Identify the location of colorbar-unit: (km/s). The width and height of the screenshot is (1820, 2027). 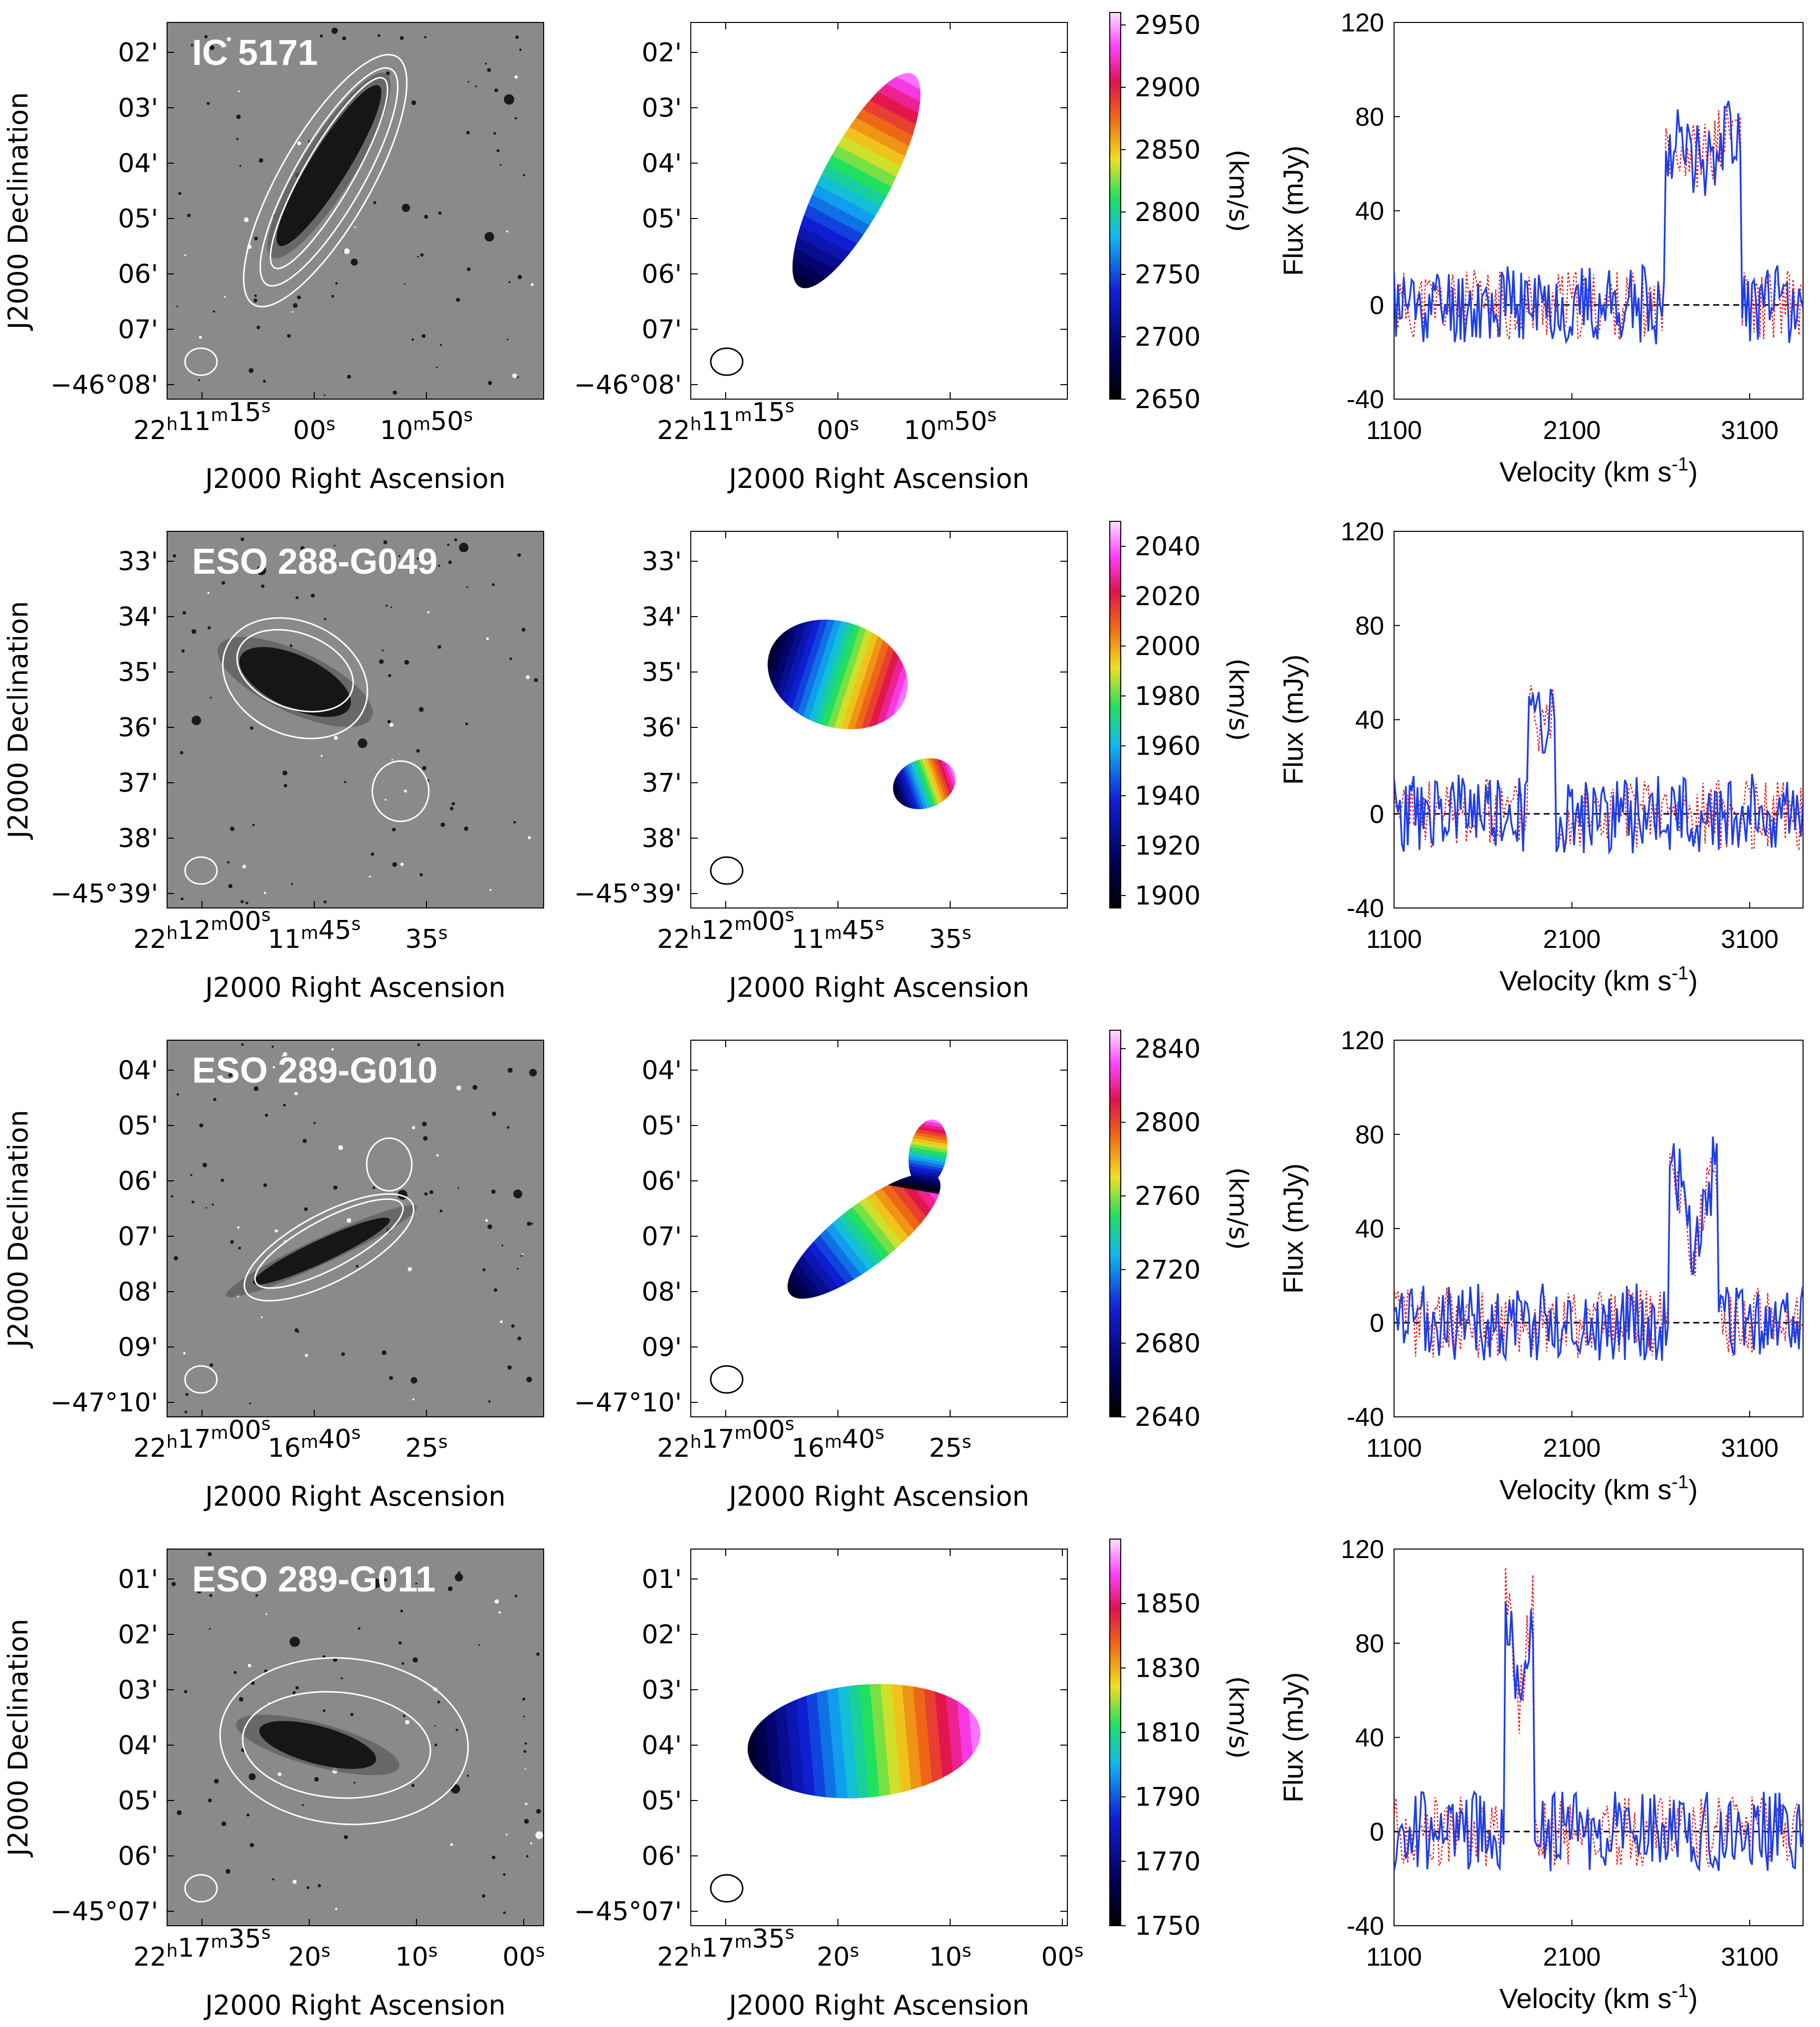
(1238, 700).